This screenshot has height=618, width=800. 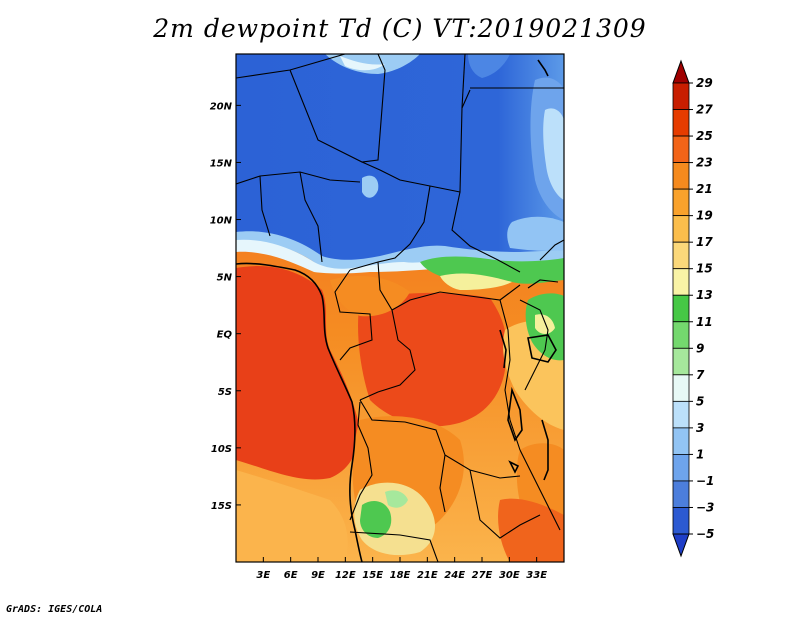 What do you see at coordinates (704, 295) in the screenshot?
I see `colorbar-label: 13` at bounding box center [704, 295].